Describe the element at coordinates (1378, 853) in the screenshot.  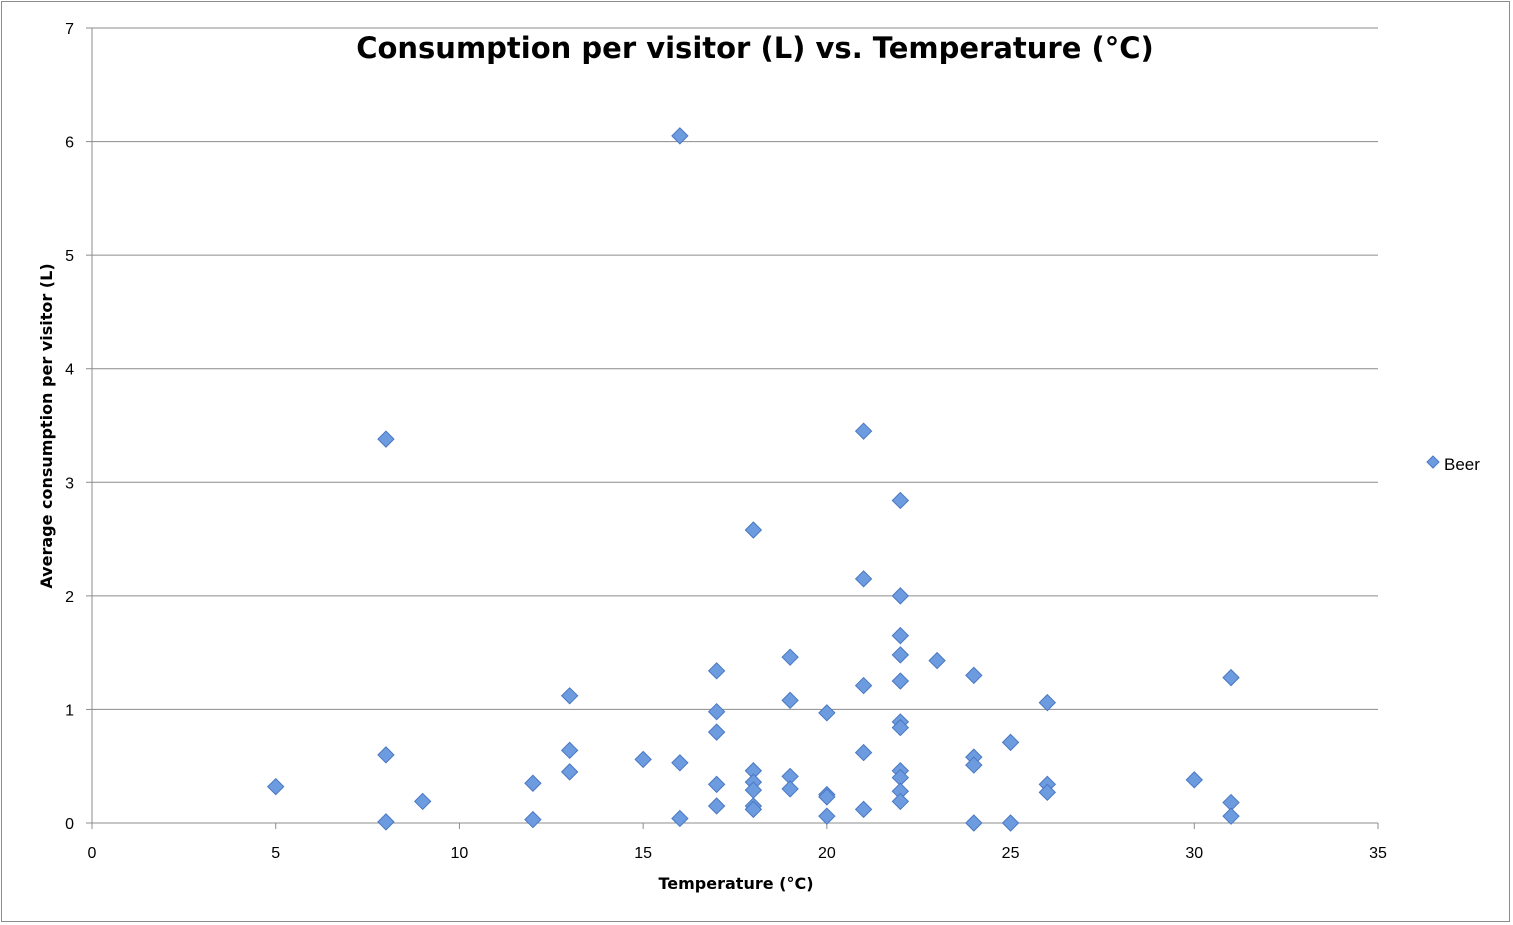
I see `x-tick-label: 35` at that location.